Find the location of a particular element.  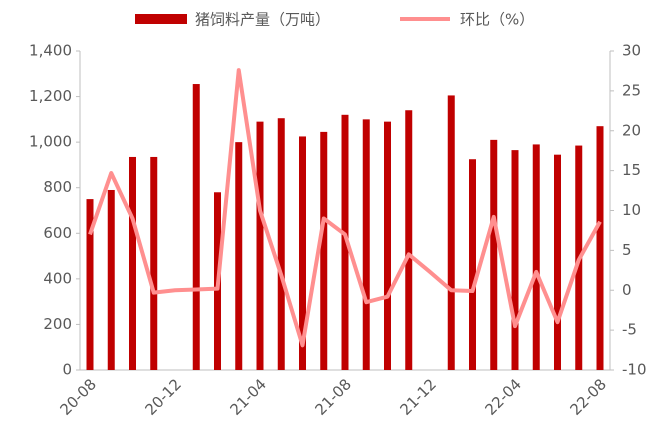

y2-tick-label: 30 is located at coordinates (631, 51).